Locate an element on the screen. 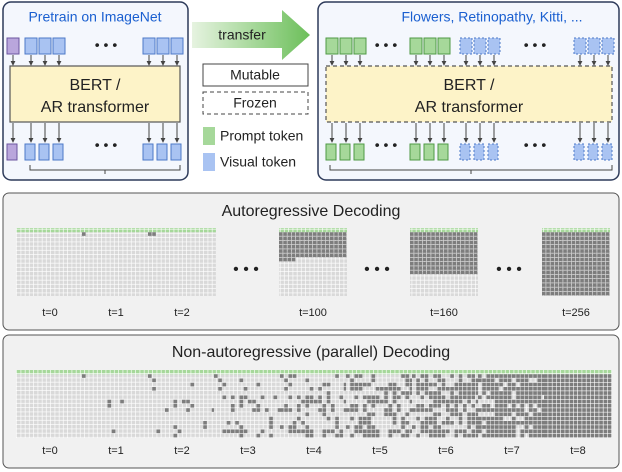 The width and height of the screenshot is (622, 472). grid-cells is located at coordinates (116, 406).